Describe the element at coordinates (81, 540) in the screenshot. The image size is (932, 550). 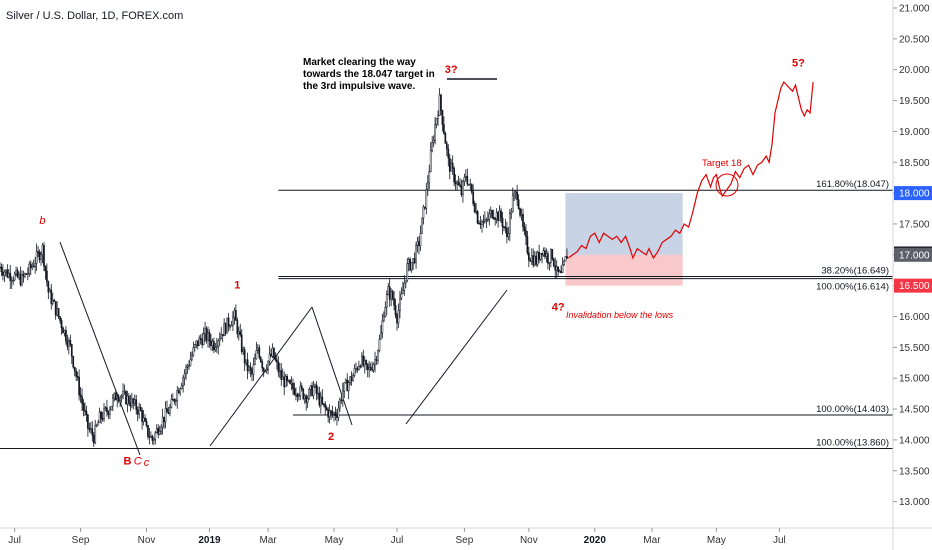
I see `time-tick-label: Sep` at that location.